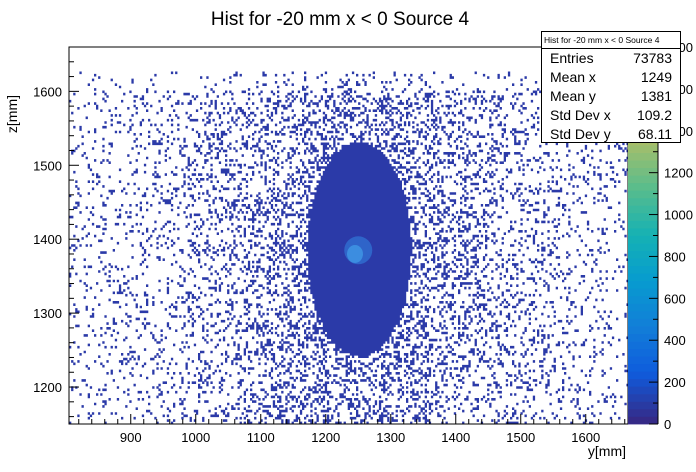  I want to click on y-axis: 1200 1300 1400 1500 1600, so click(56, 232).